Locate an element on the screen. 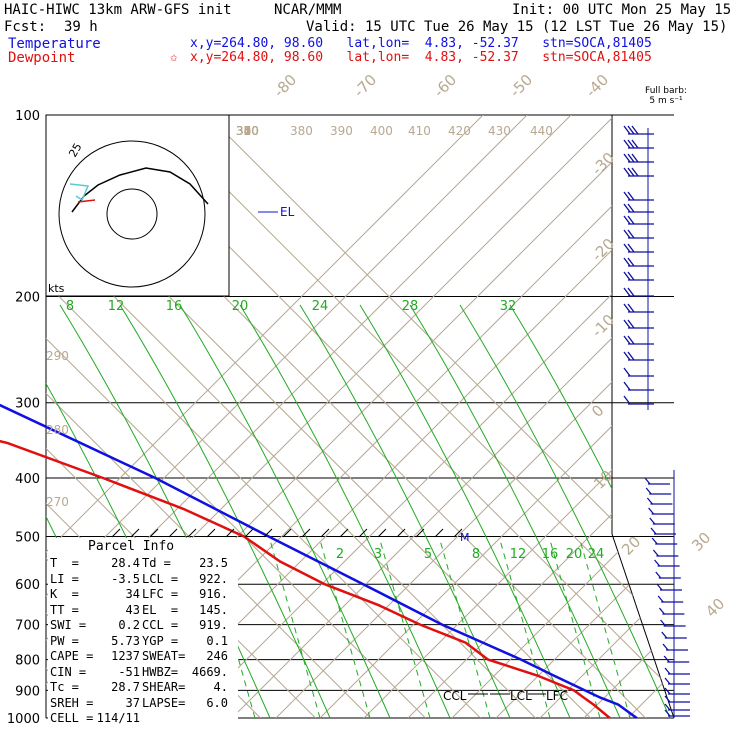 The width and height of the screenshot is (740, 740). parcel-value-right: 0.1 is located at coordinates (217, 640).